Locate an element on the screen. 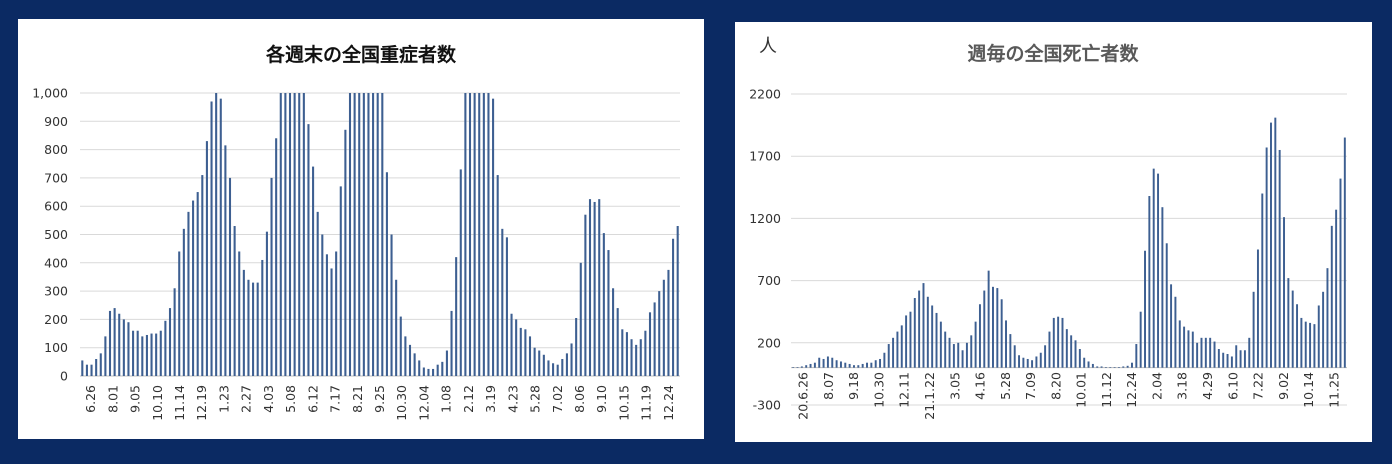 This screenshot has height=464, width=1392. x-tick-label: 5.28 is located at coordinates (1005, 386).